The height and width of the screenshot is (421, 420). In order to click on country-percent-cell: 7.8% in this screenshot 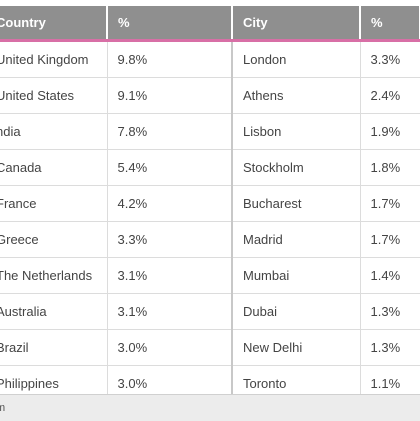, I will do `click(170, 131)`.